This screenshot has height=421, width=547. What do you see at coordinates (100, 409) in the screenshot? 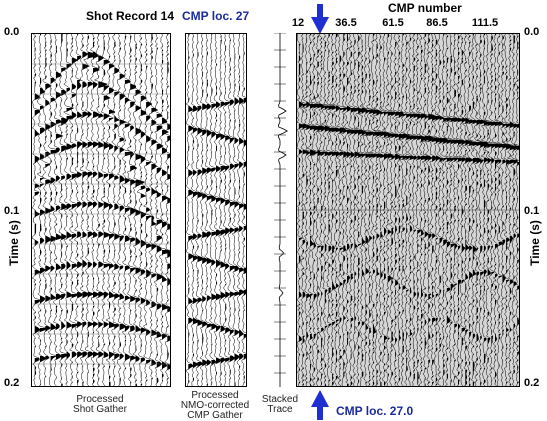
I see `shot-gather-caption-line2: Shot Gather` at bounding box center [100, 409].